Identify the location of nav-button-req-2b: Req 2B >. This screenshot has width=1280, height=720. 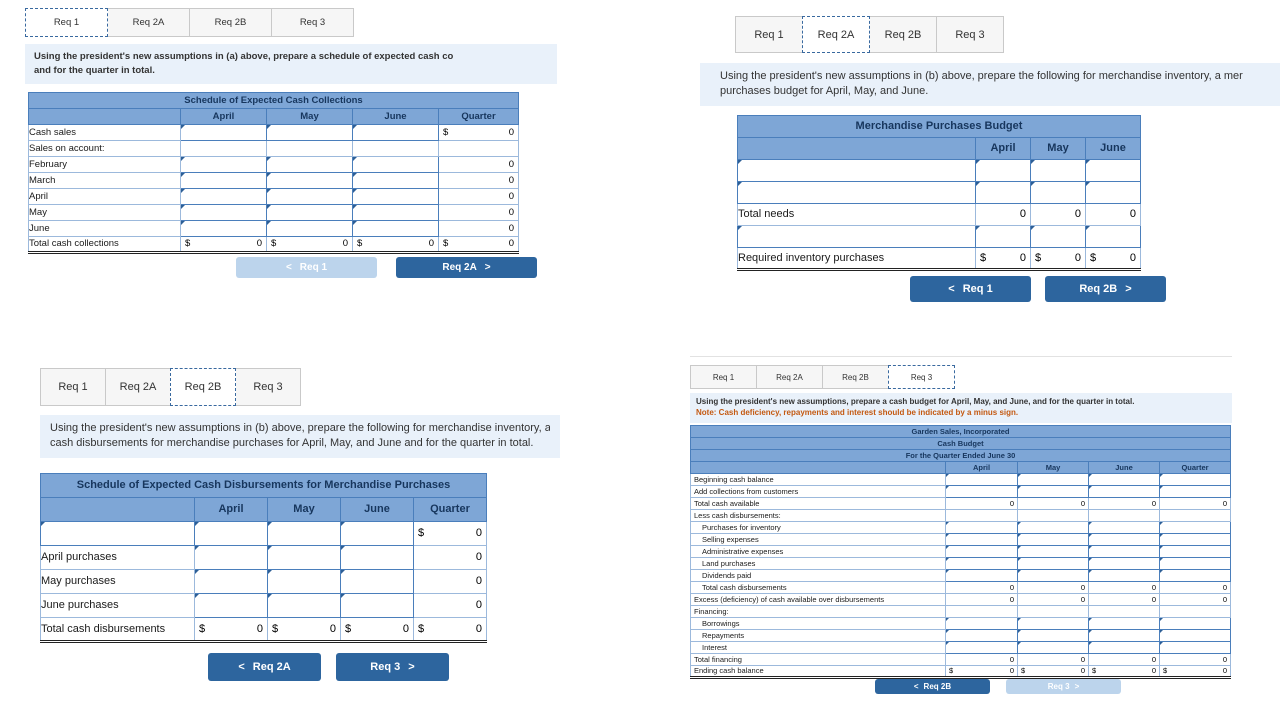
(1105, 289).